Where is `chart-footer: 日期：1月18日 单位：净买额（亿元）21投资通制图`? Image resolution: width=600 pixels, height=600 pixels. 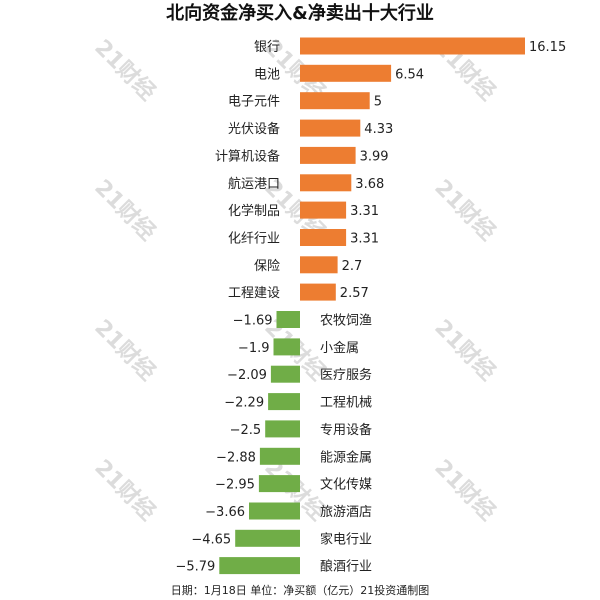
chart-footer: 日期：1月18日 单位：净买额（亿元）21投资通制图 is located at coordinates (300, 590).